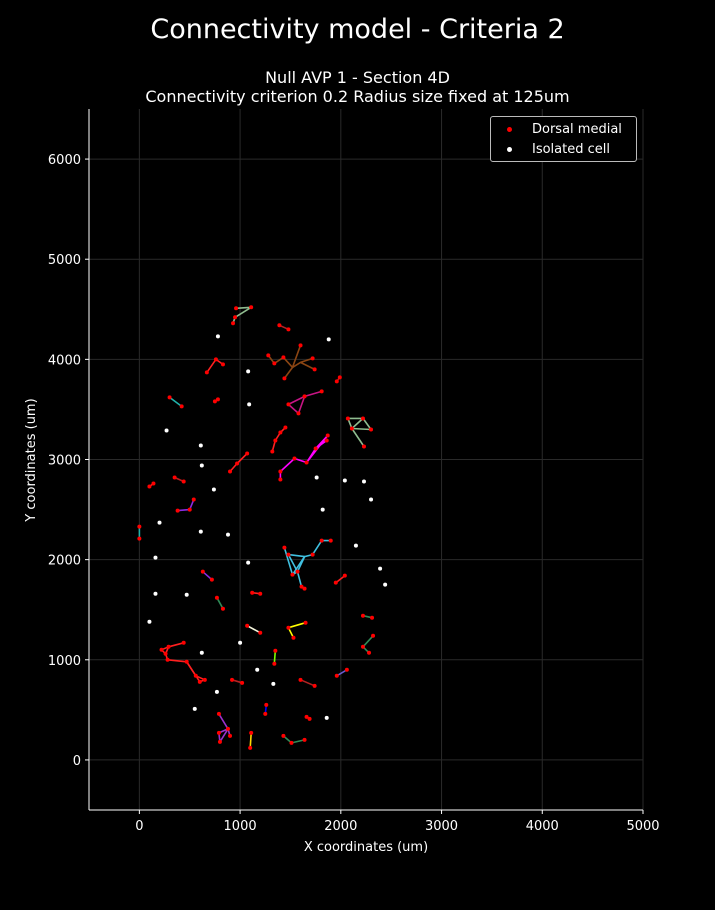 The width and height of the screenshot is (715, 910). What do you see at coordinates (357, 77) in the screenshot?
I see `chart-title-line-1: Null AVP 1 - Section 4D` at bounding box center [357, 77].